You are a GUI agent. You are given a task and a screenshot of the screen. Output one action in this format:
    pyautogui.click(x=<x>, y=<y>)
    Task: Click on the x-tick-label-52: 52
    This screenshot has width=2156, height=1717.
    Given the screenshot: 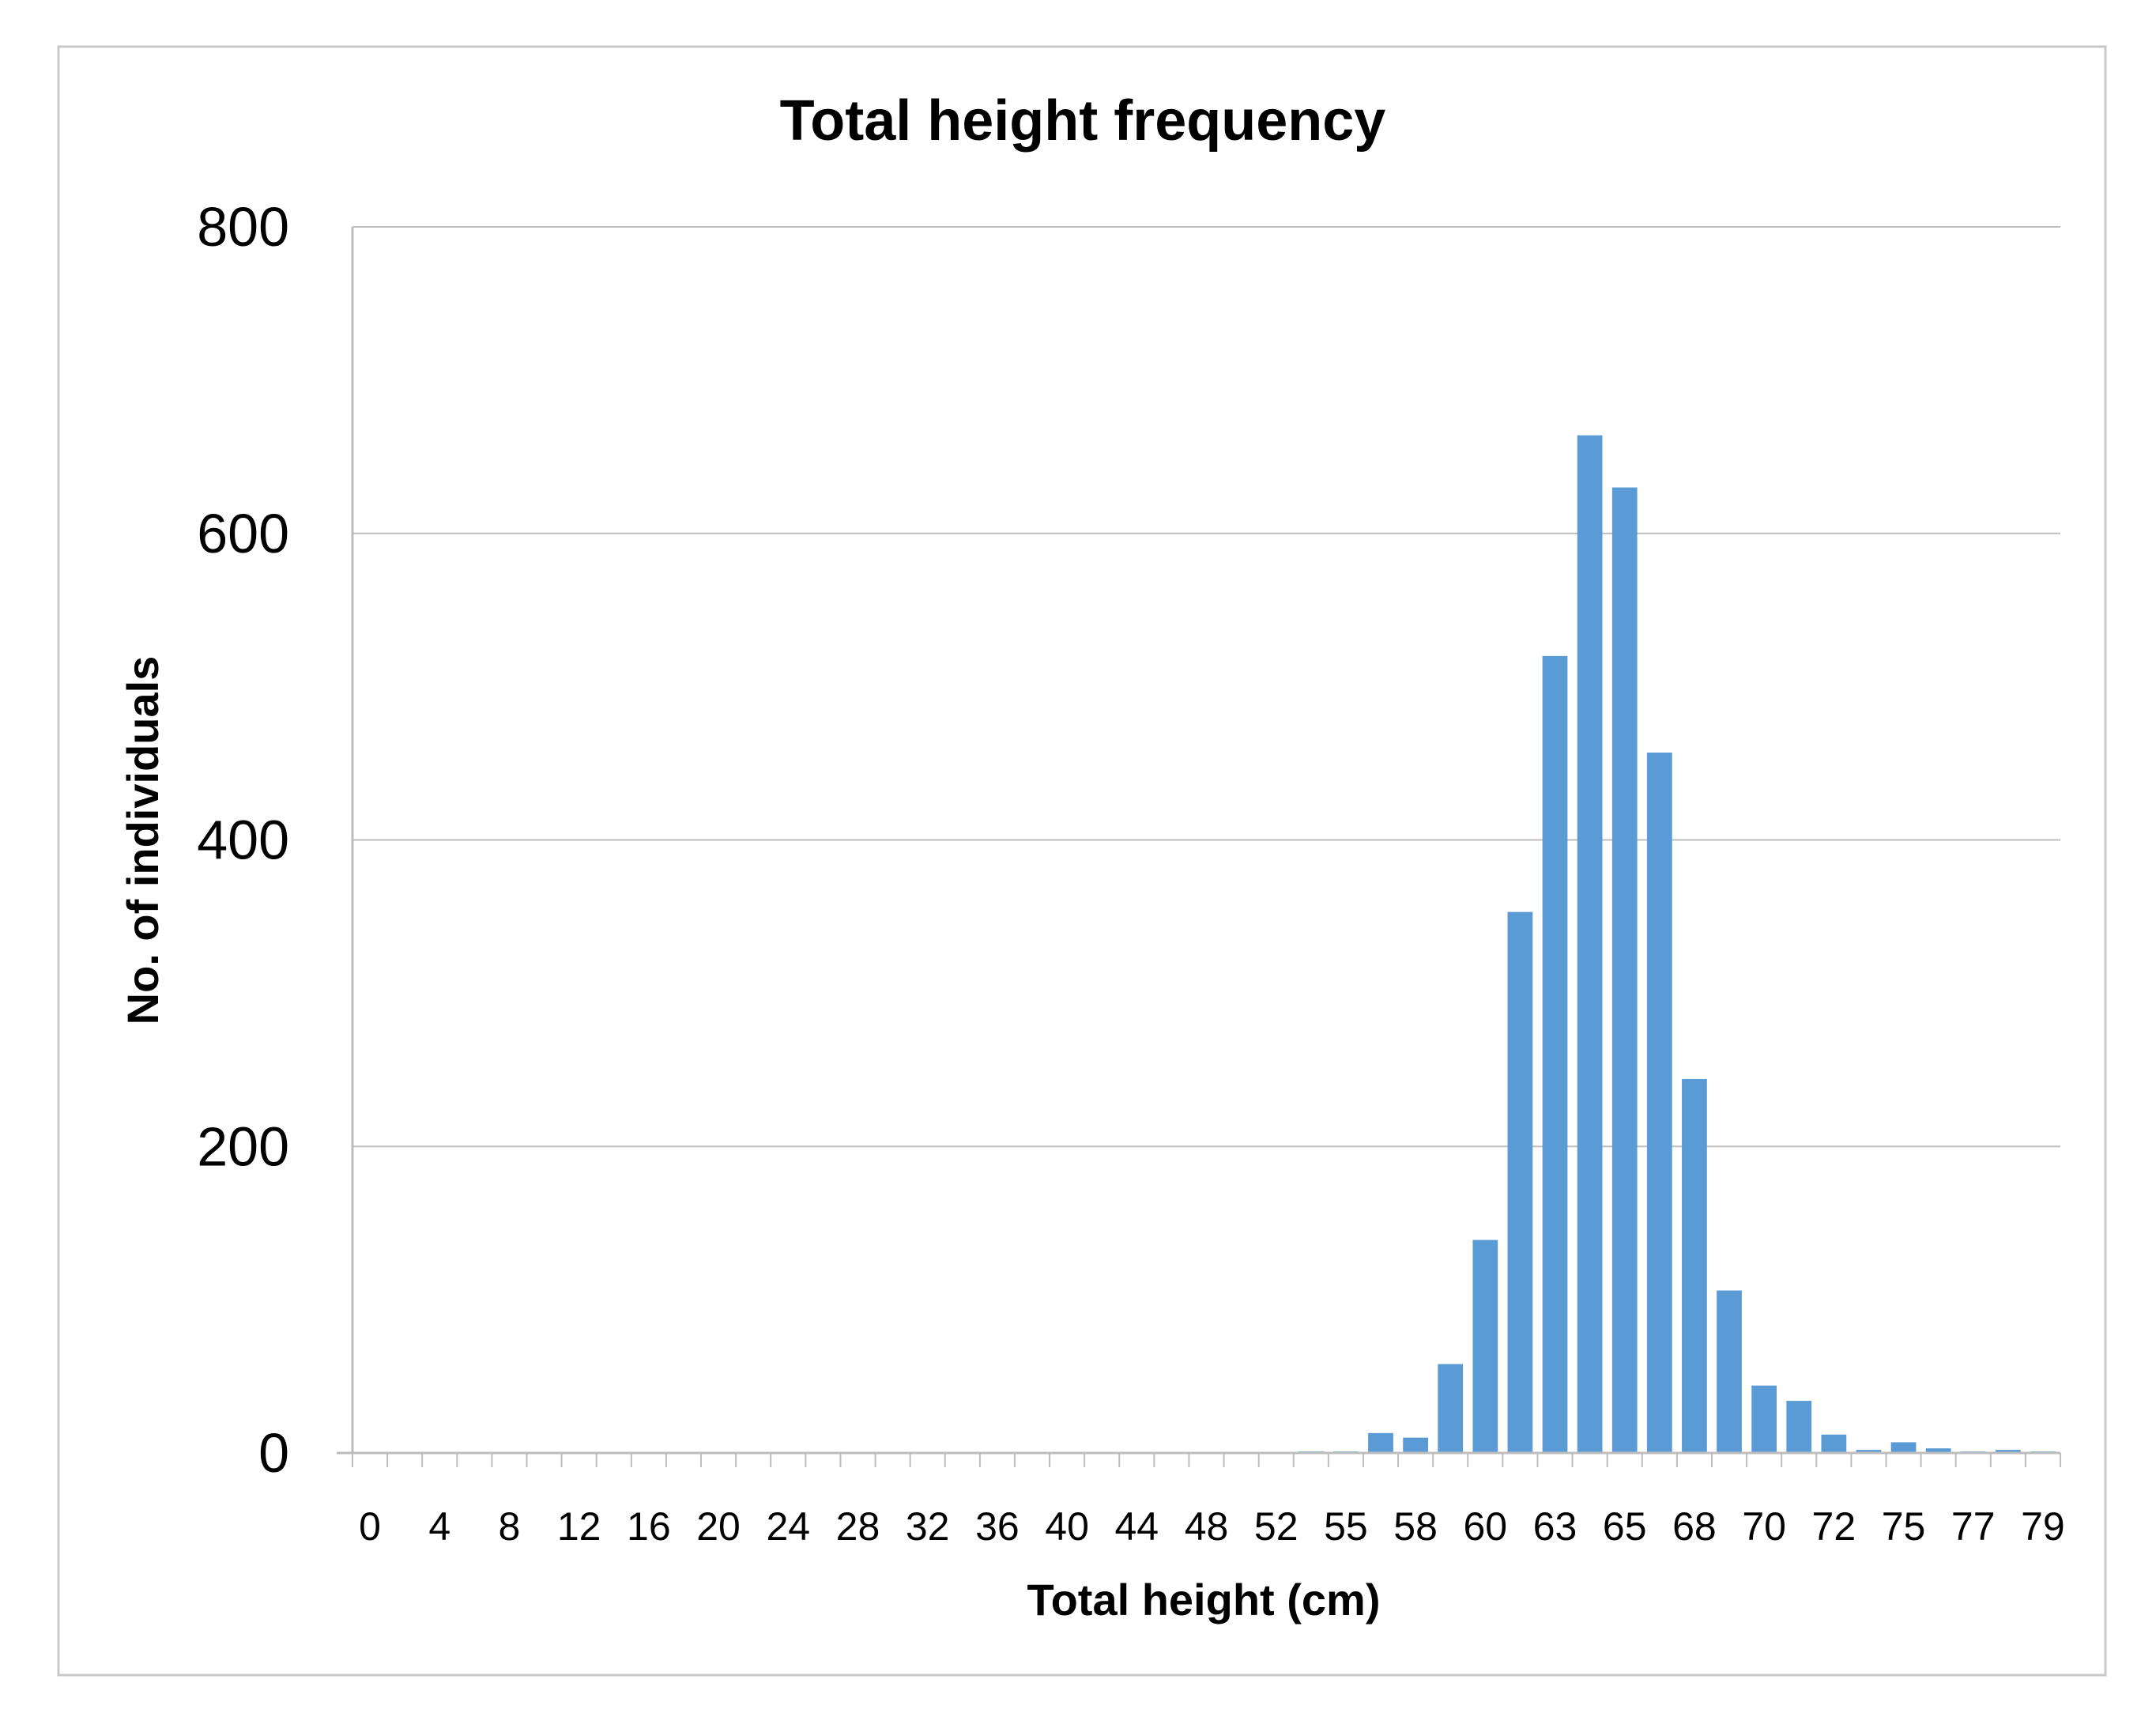 What is the action you would take?
    pyautogui.click(x=1276, y=1526)
    